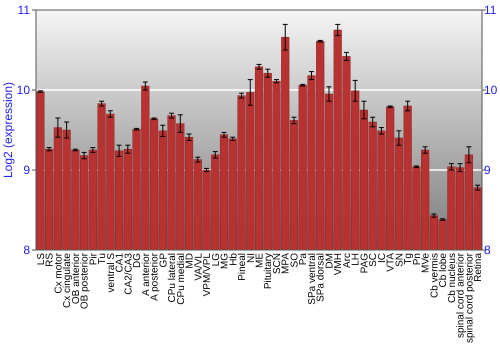 The height and width of the screenshot is (350, 500). I want to click on x-tick-label: Tu, so click(102, 258).